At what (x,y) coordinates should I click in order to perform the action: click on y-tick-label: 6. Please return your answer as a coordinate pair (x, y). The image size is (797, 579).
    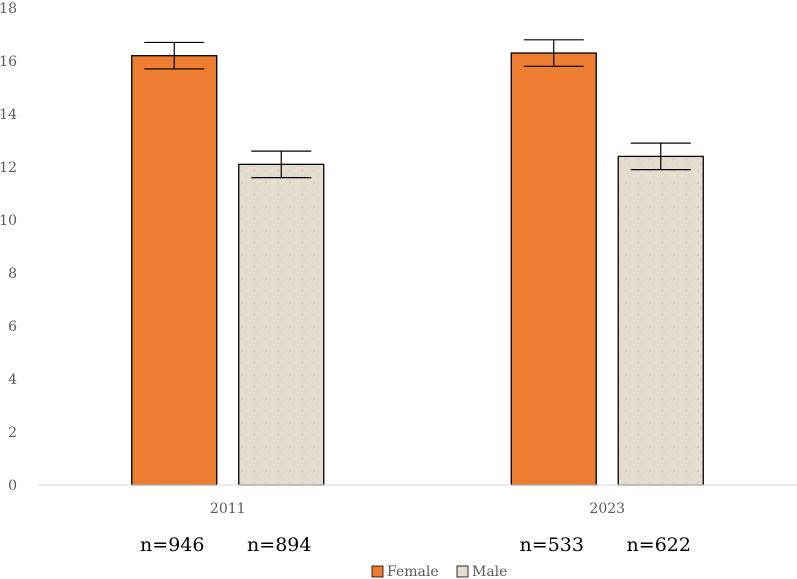
    Looking at the image, I should click on (12, 327).